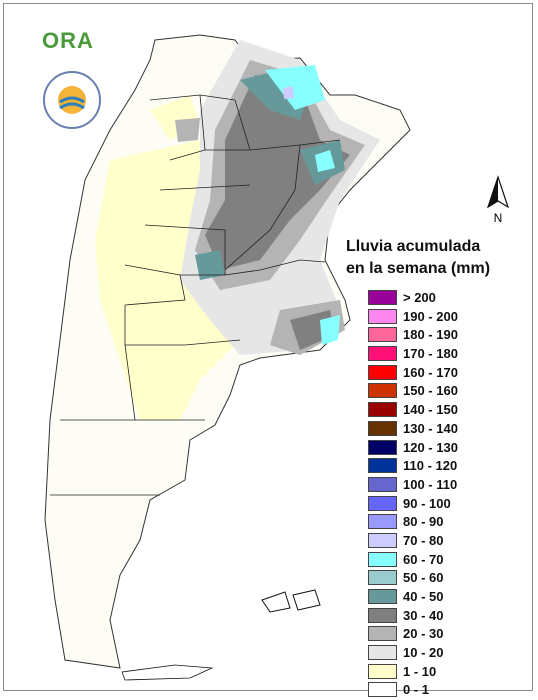 The width and height of the screenshot is (538, 700). I want to click on legend-label: 50 - 60, so click(423, 578).